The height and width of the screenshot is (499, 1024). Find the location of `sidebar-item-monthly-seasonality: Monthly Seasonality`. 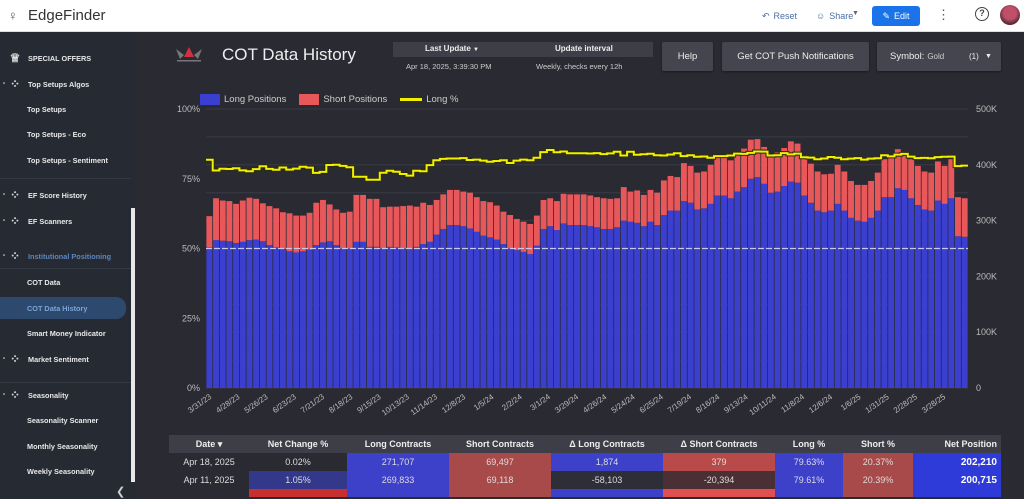

sidebar-item-monthly-seasonality: Monthly Seasonality is located at coordinates (65, 446).